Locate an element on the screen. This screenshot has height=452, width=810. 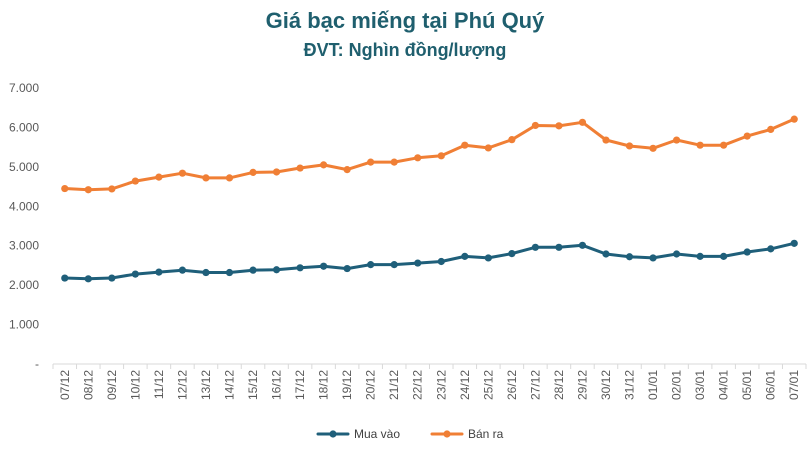
x-tick-label: 01/01 is located at coordinates (653, 385).